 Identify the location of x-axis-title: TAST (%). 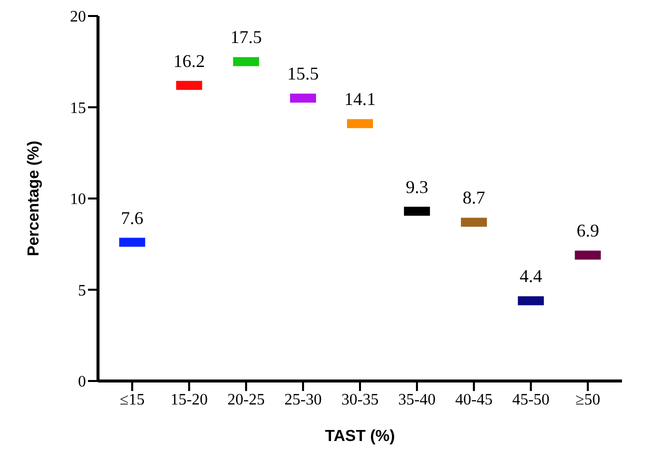
(360, 436).